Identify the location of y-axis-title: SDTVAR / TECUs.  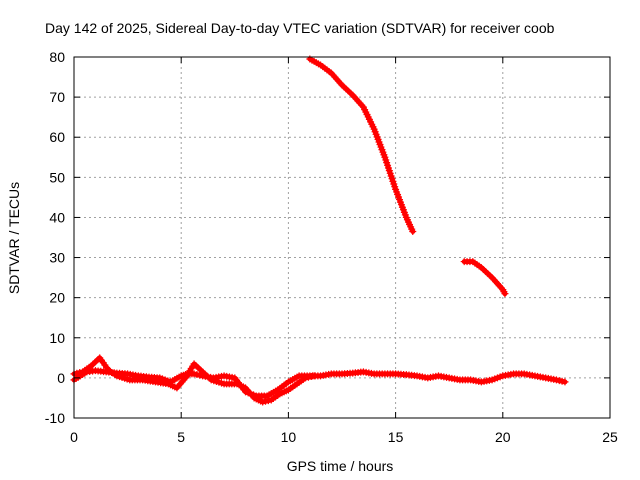
(14, 238).